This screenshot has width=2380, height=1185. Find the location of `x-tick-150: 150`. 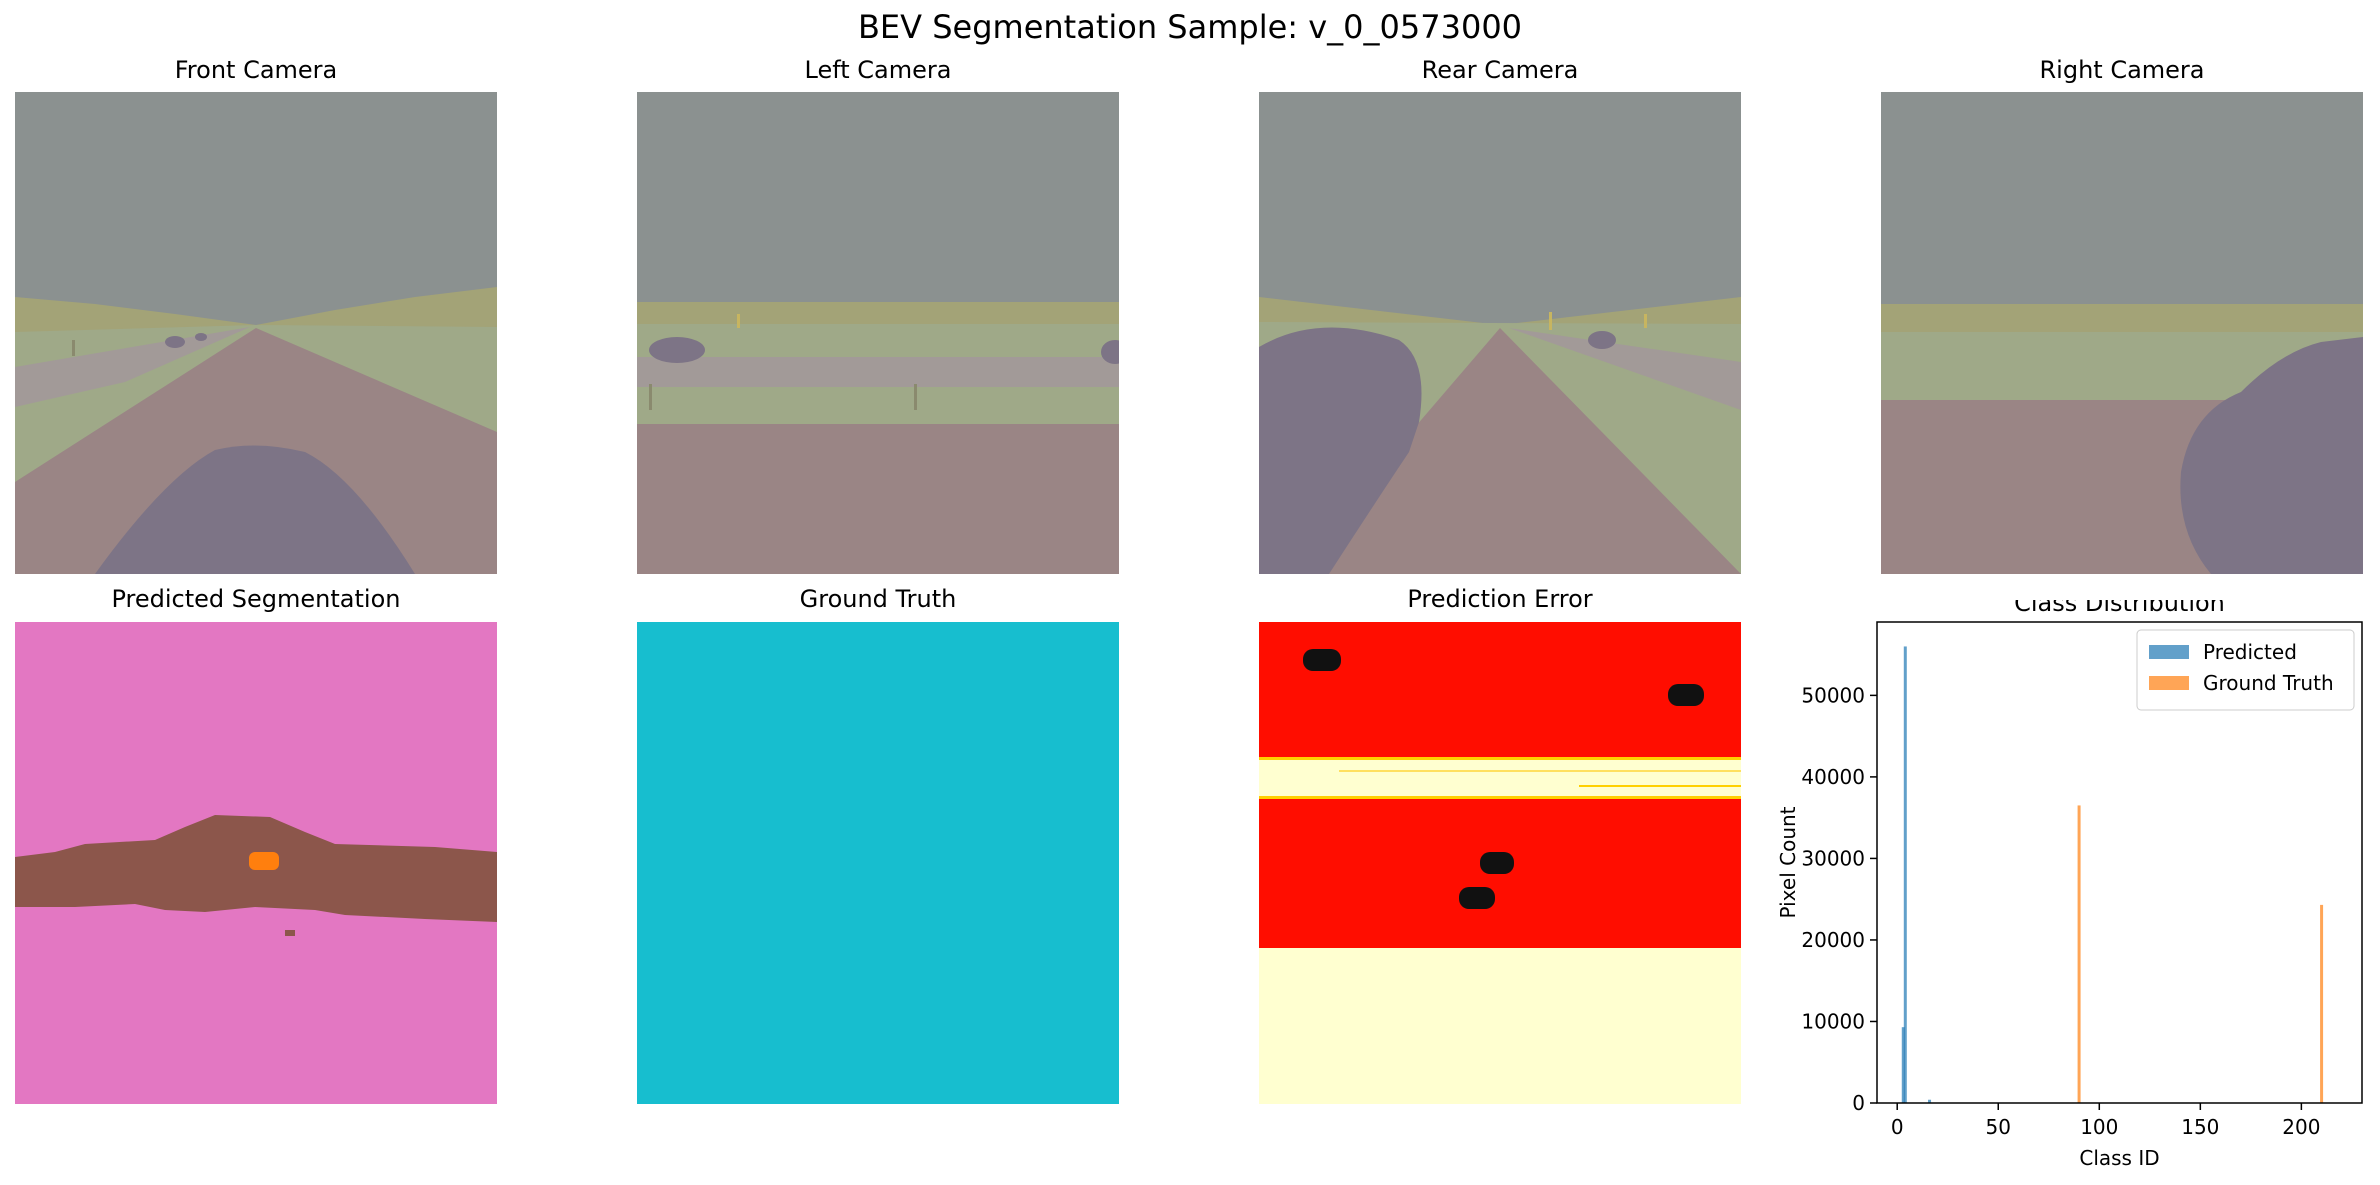

x-tick-150: 150 is located at coordinates (2200, 1121).